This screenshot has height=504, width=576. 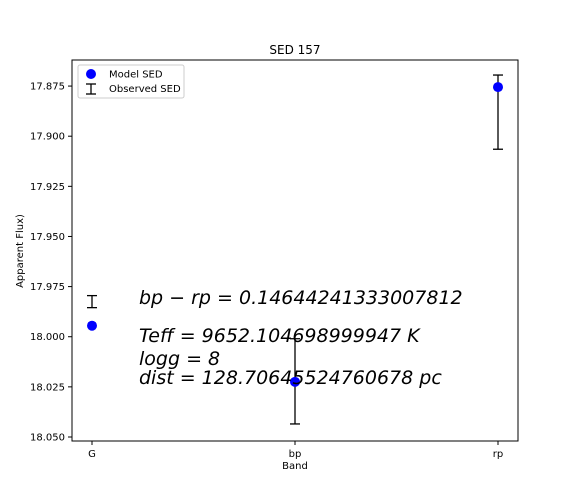 I want to click on chart-title: SED 157, so click(x=294, y=50).